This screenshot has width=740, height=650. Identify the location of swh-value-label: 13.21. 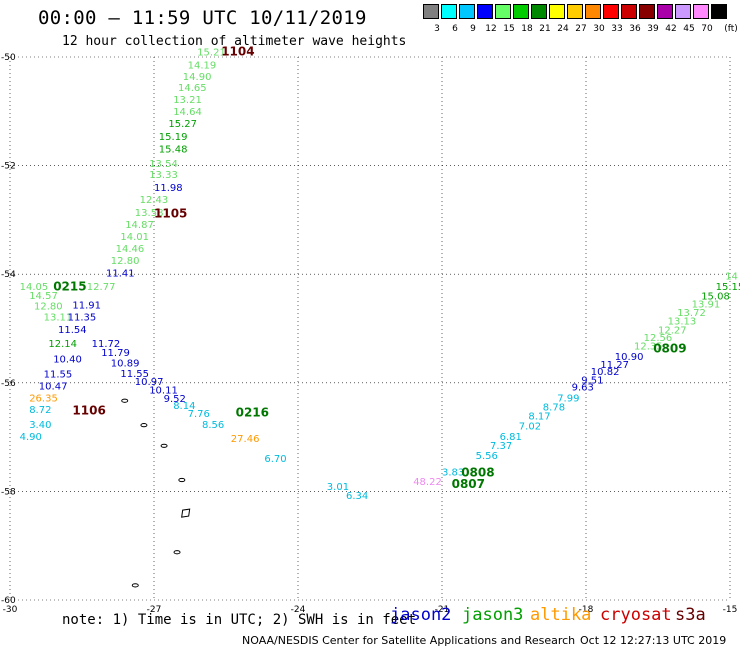
(187, 100).